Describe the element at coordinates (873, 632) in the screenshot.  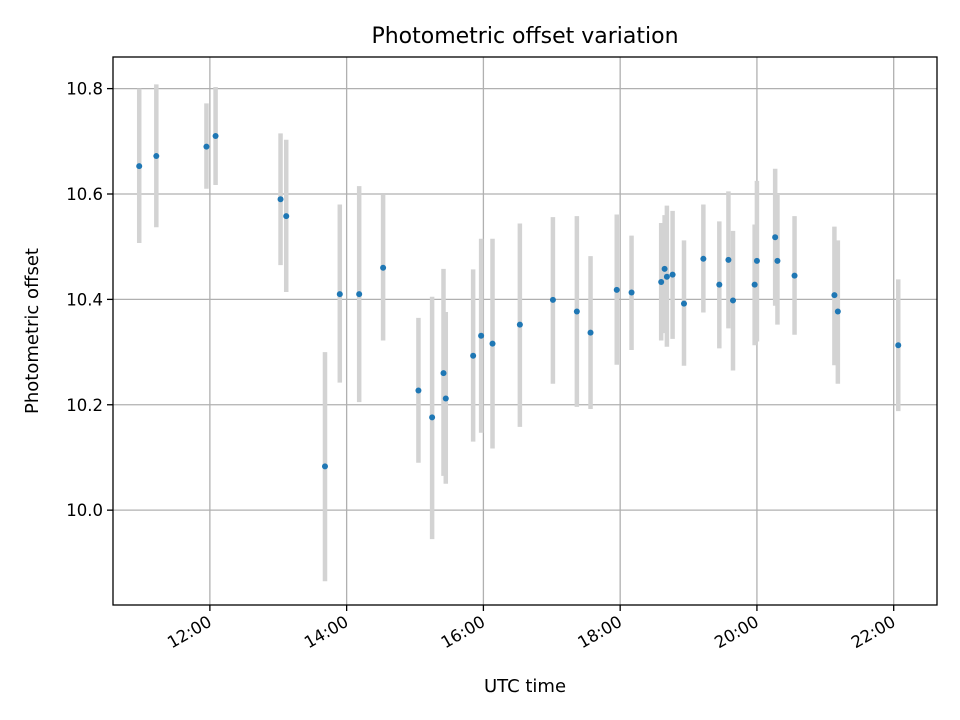
I see `x-tick-label: 22:00` at that location.